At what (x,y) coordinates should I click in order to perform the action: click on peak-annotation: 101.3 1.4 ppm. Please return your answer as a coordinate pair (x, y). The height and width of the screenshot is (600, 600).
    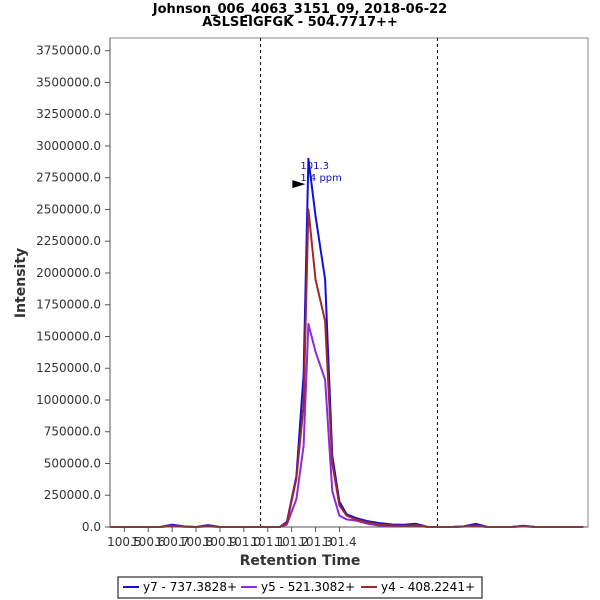
    Looking at the image, I should click on (317, 175).